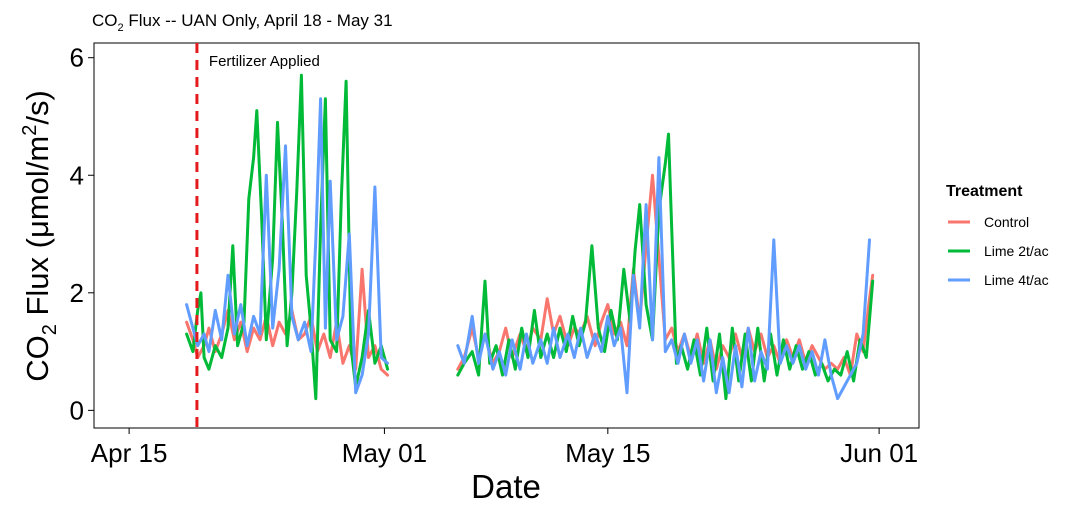  Describe the element at coordinates (82, 234) in the screenshot. I see `y-axis: 0 2 4 6` at that location.